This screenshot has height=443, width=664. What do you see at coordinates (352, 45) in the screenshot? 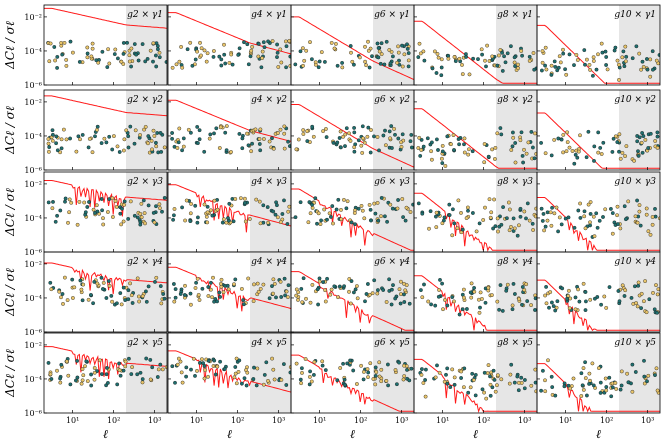
I see `panel: g6 × γ1` at bounding box center [352, 45].